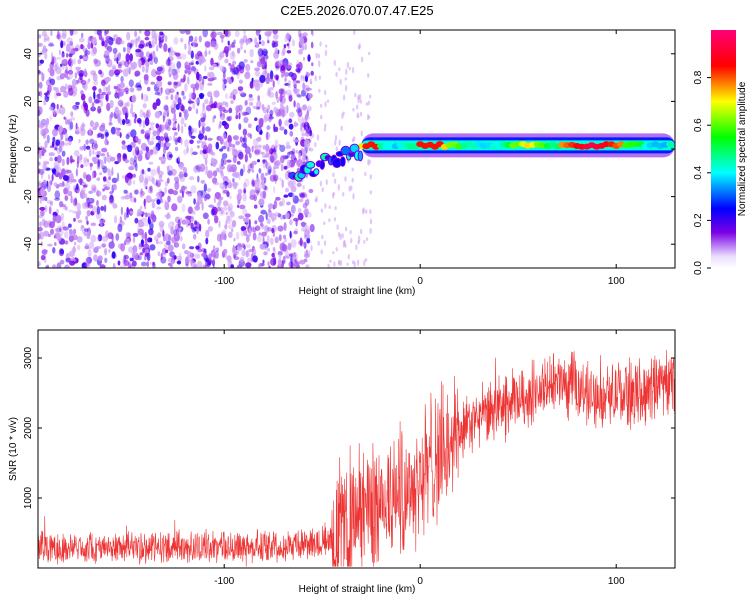 This screenshot has width=750, height=600. What do you see at coordinates (13, 449) in the screenshot?
I see `snr-y-label: SNR (10 * v/v)` at bounding box center [13, 449].